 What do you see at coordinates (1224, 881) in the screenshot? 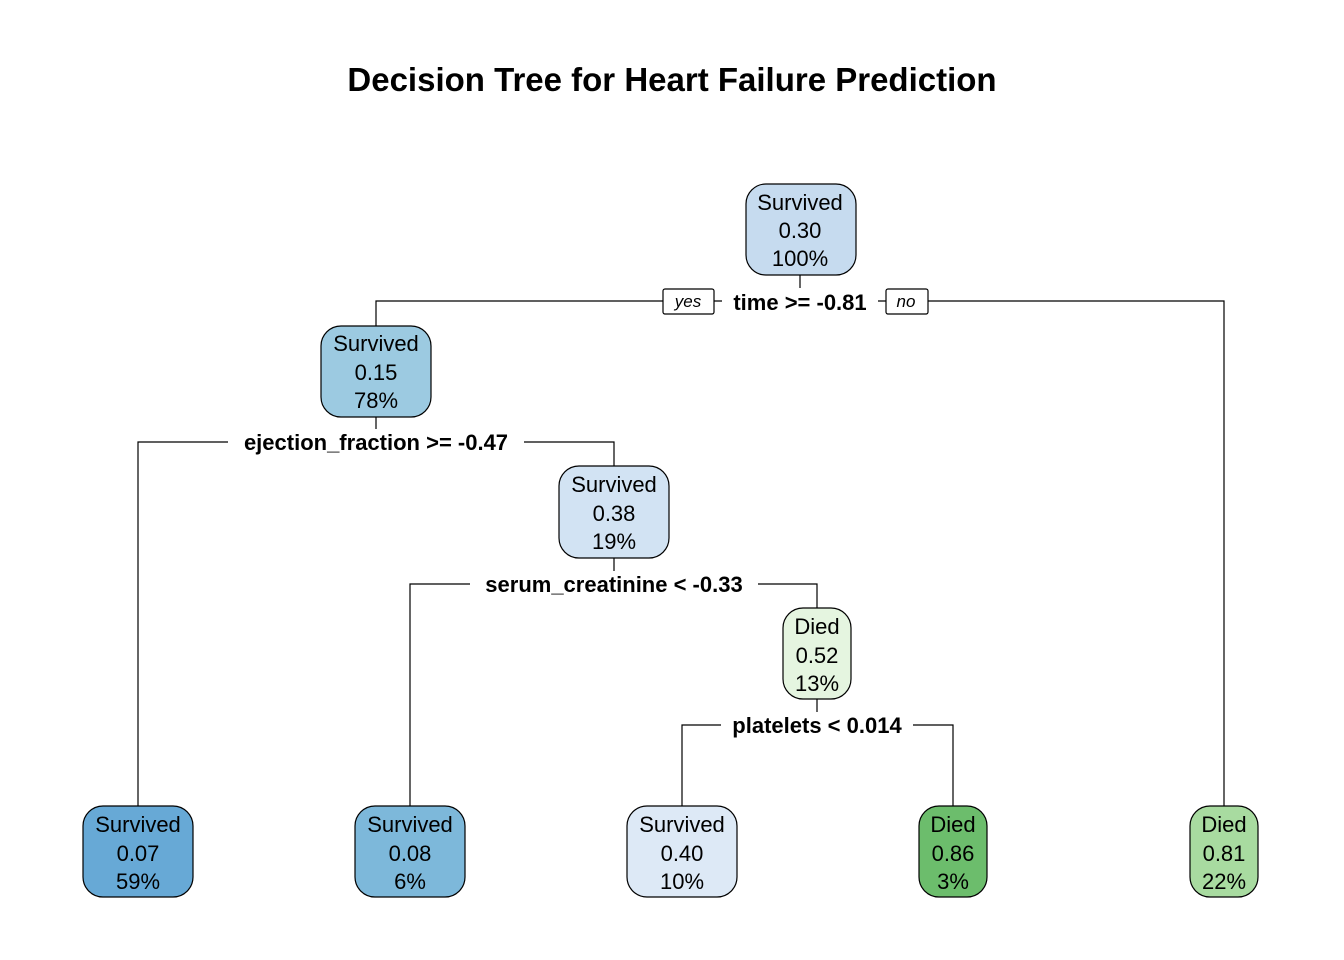
I see `node-pct: 22%` at bounding box center [1224, 881].